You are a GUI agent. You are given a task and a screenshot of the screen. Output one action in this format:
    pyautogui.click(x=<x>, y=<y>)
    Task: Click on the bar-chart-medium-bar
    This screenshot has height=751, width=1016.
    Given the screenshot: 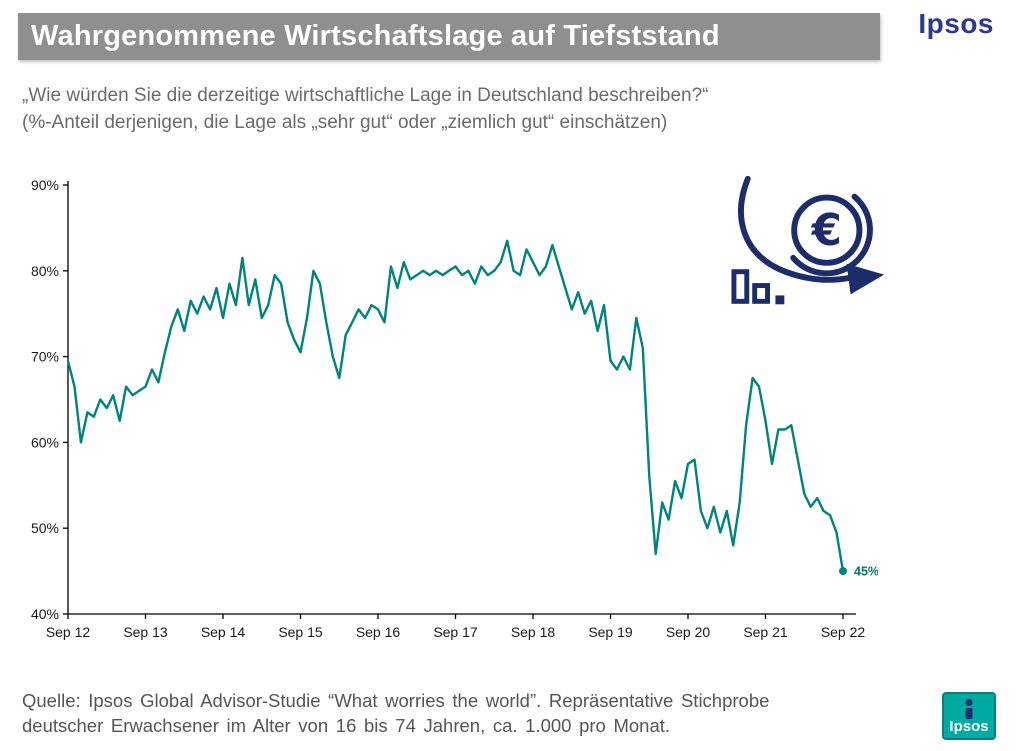 What is the action you would take?
    pyautogui.click(x=761, y=293)
    